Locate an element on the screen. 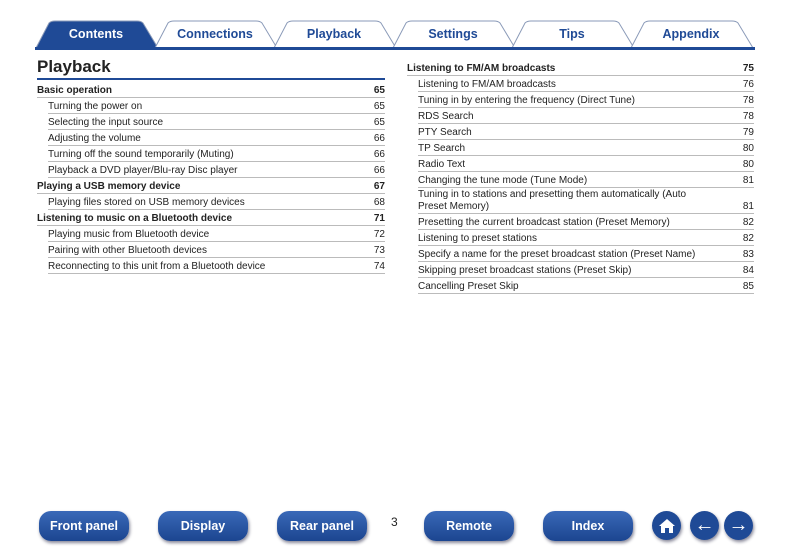  toc-title: Changing the tune mode (Tune Mode) is located at coordinates (503, 180).